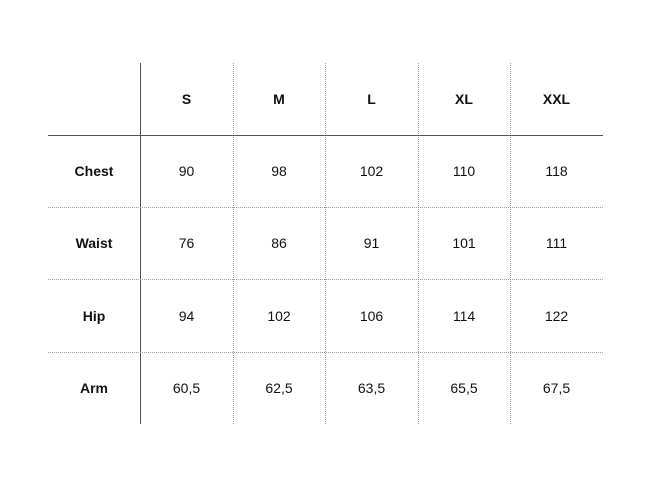  Describe the element at coordinates (186, 171) in the screenshot. I see `table-cell: 90` at that location.